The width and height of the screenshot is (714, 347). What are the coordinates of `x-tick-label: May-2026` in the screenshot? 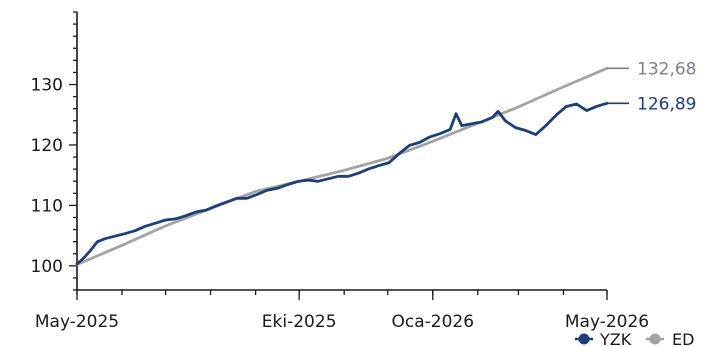 It's located at (607, 322).